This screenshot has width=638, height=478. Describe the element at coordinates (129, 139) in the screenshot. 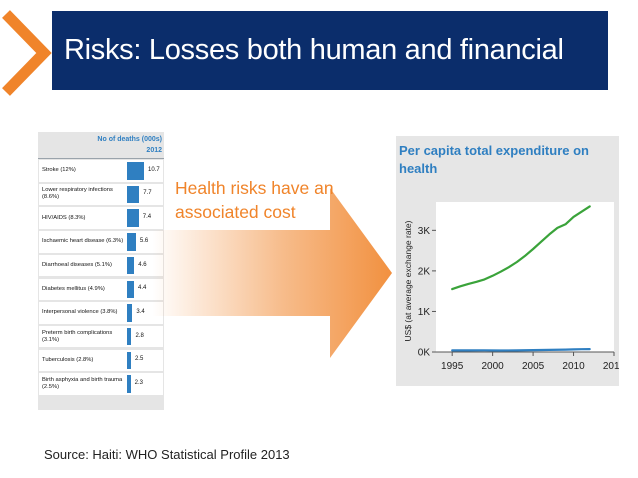

I see `table-header-title: No of deaths (000s)` at that location.